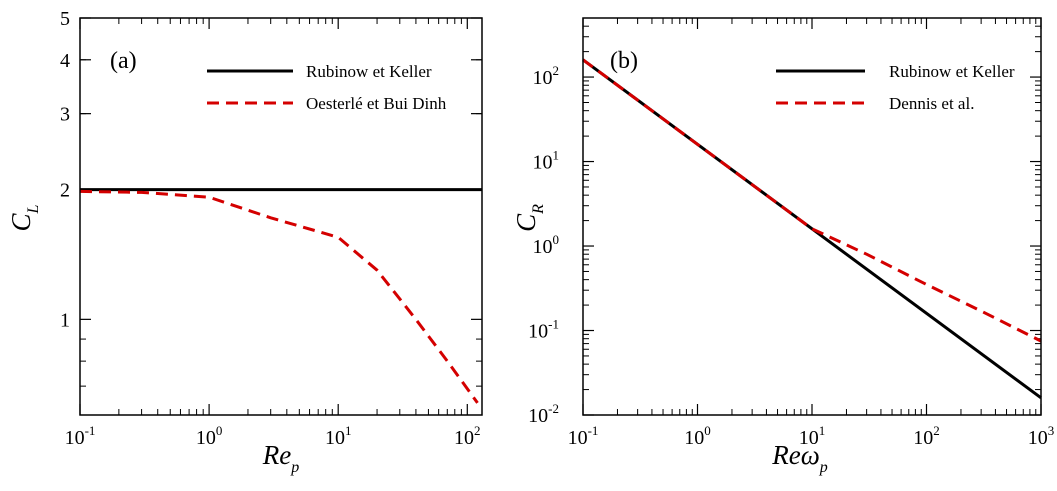 The image size is (1057, 491). What do you see at coordinates (553, 408) in the screenshot?
I see `y-tick-exponent: -2` at bounding box center [553, 408].